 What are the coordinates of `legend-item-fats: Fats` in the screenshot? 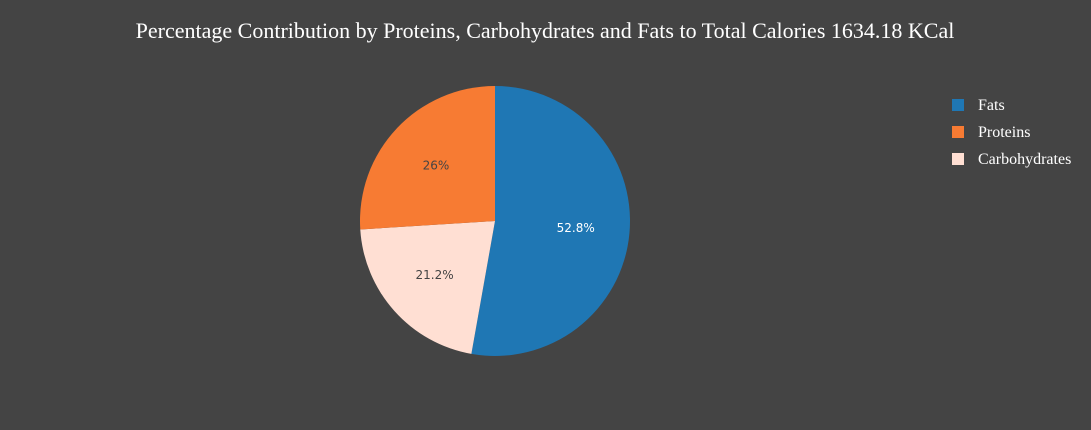 It's located at (978, 105).